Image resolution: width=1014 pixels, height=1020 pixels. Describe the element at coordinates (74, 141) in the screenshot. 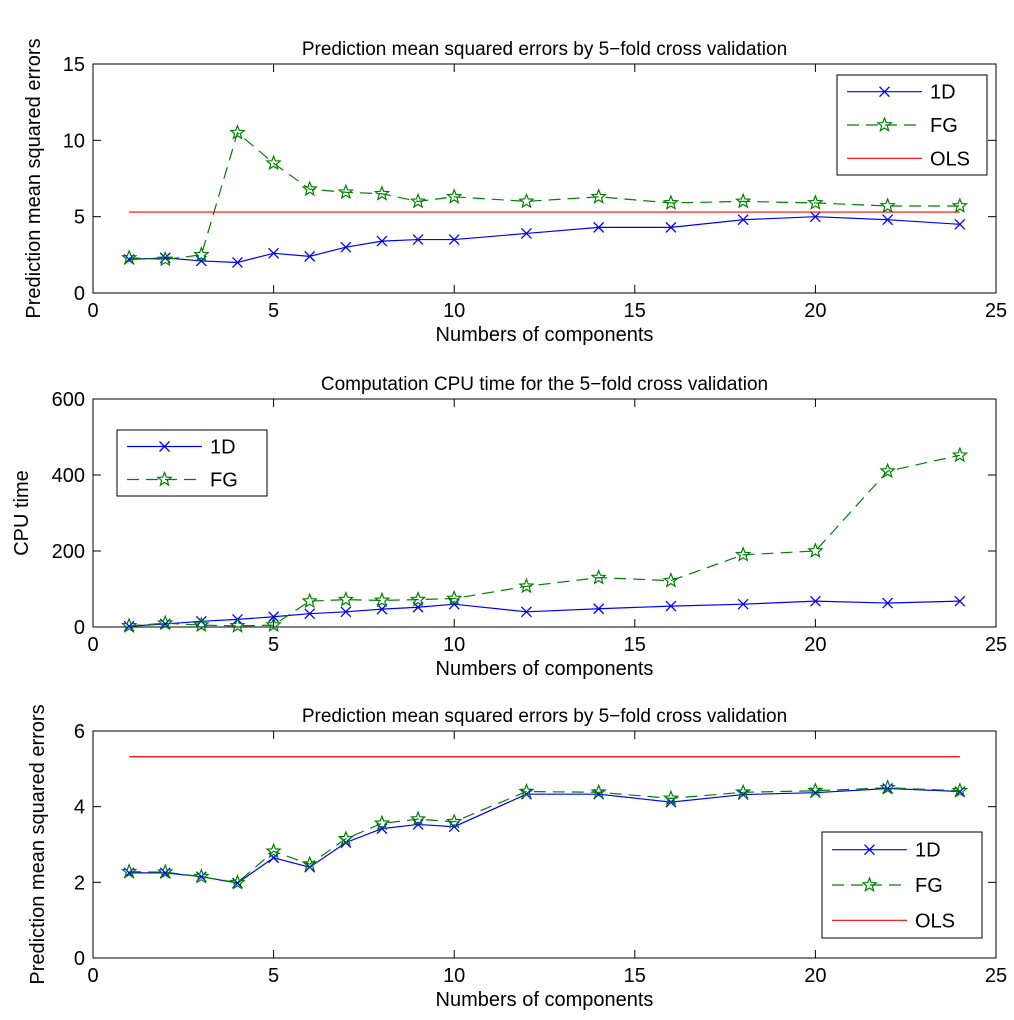

I see `y-tick-label: 10` at that location.